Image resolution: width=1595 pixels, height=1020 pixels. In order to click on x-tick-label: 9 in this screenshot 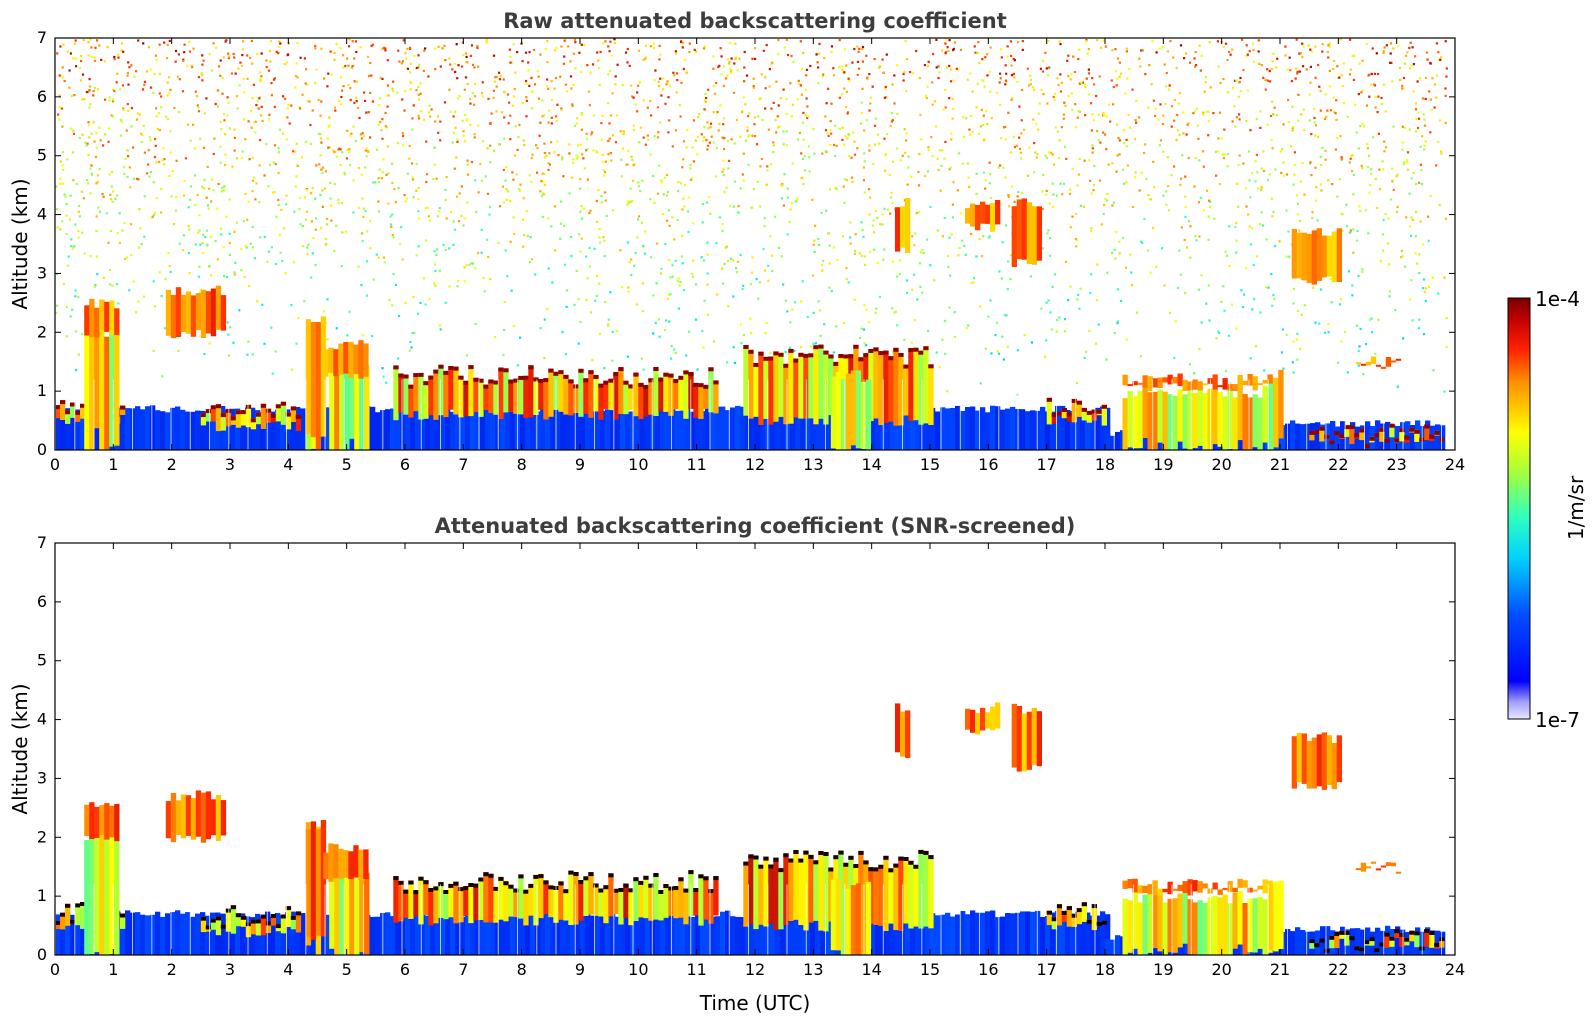, I will do `click(580, 464)`.